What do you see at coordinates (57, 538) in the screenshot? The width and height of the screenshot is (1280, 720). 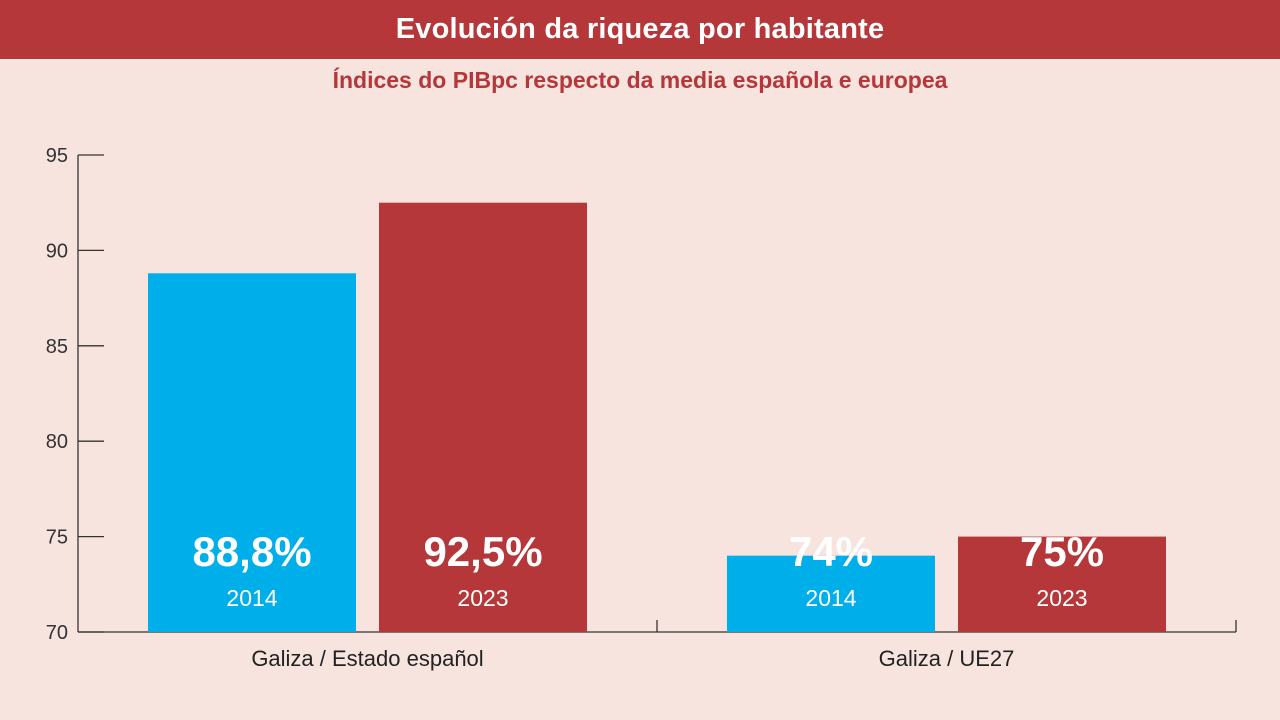 I see `y-tick-label: 75` at bounding box center [57, 538].